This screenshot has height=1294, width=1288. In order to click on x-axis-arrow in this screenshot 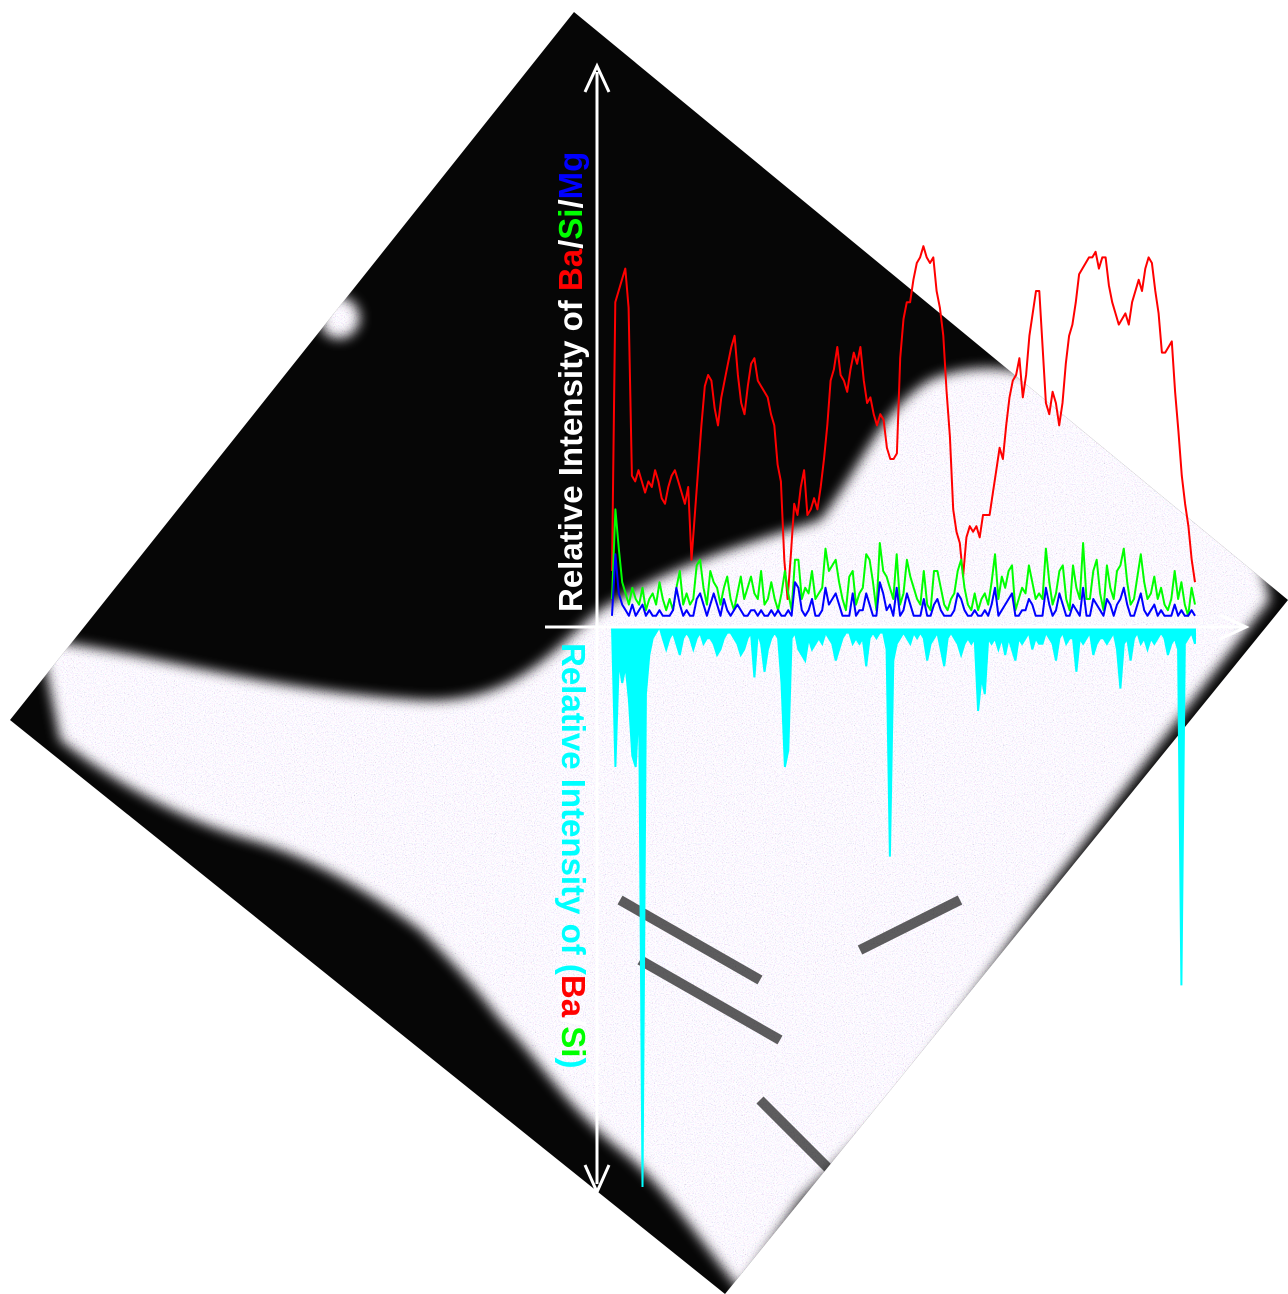, I will do `click(1234, 627)`.